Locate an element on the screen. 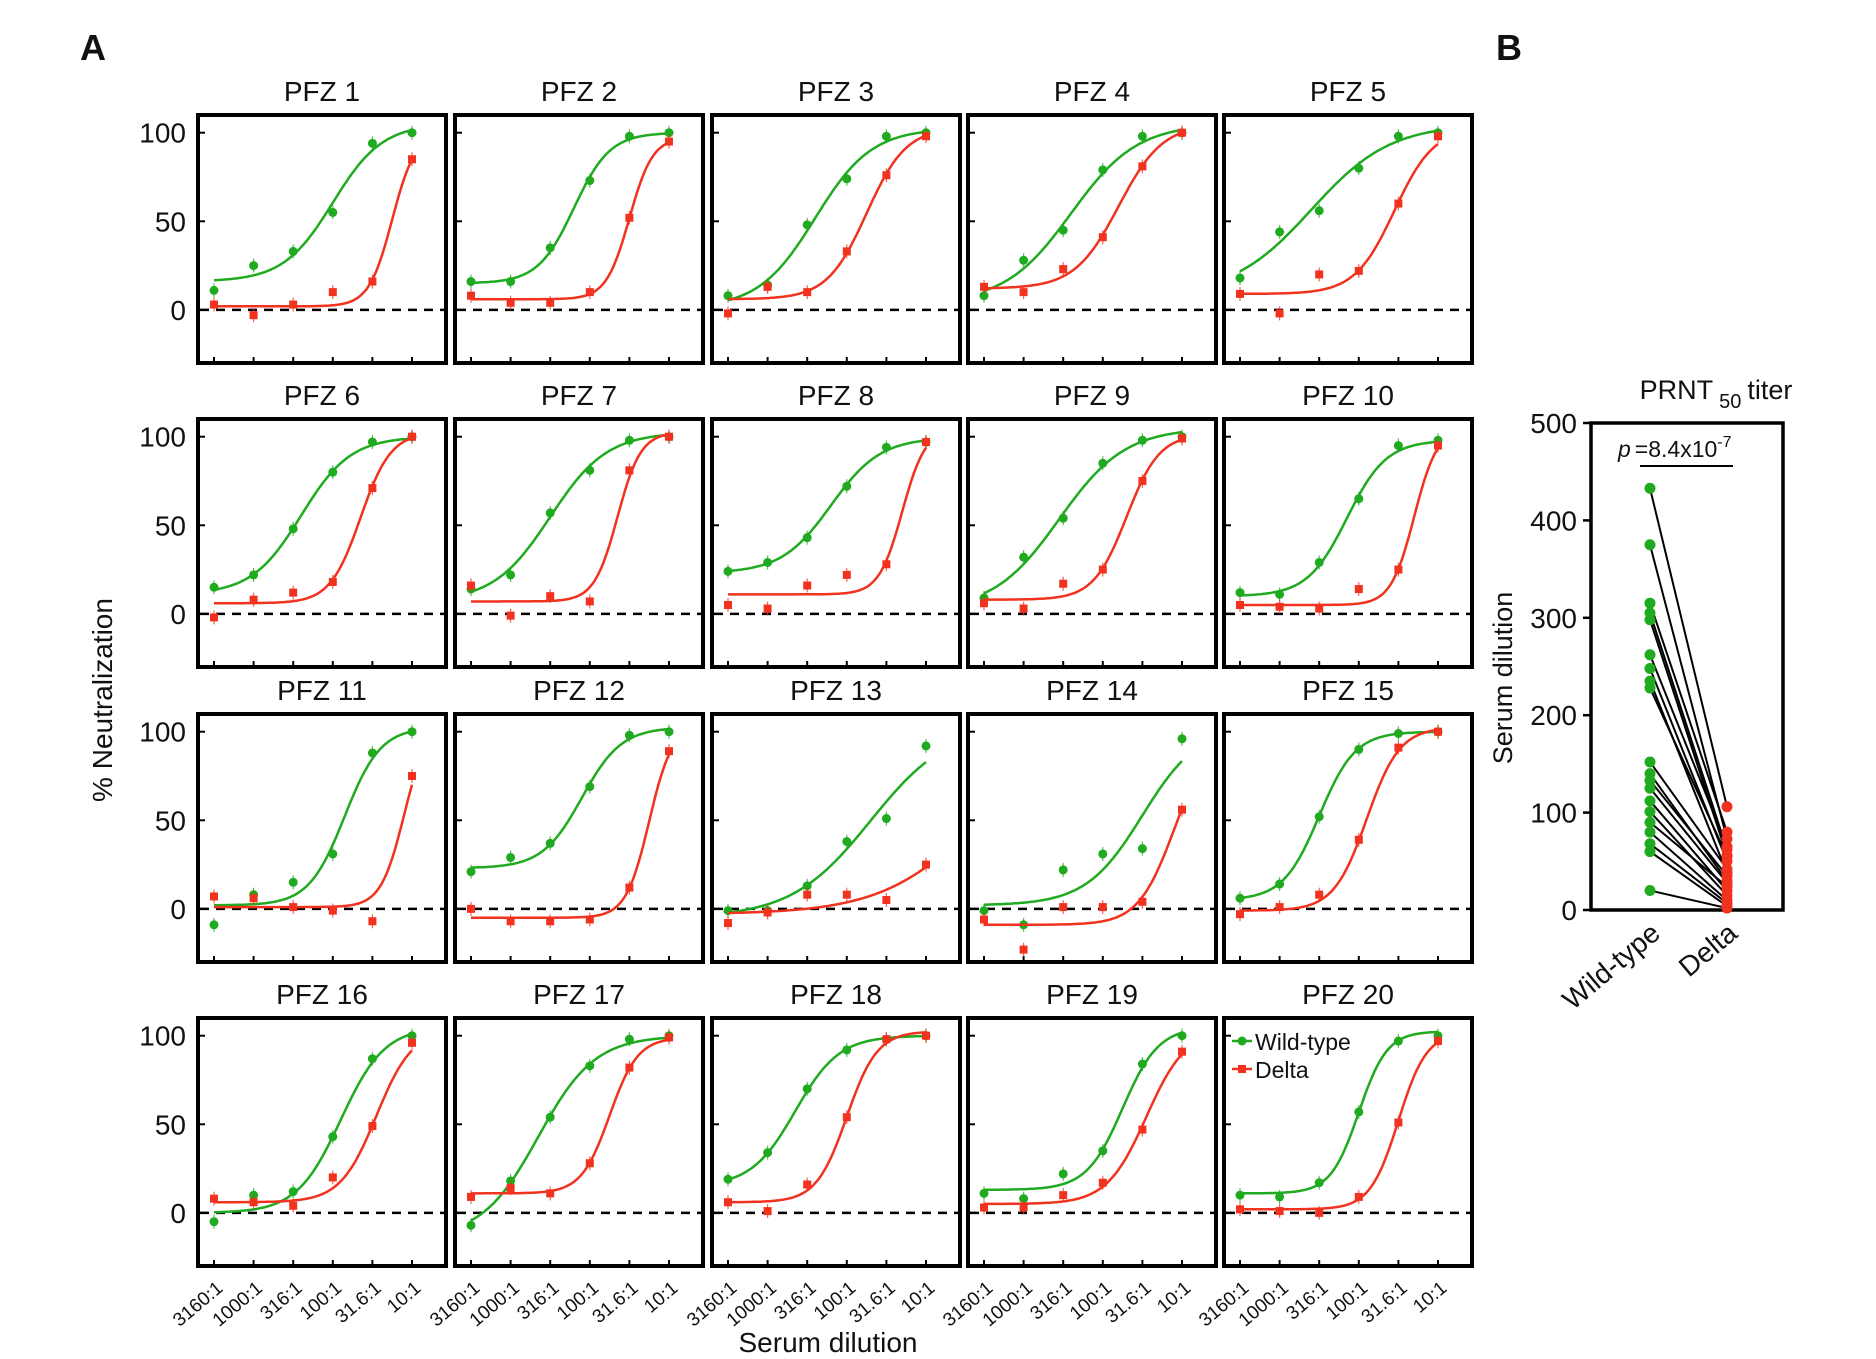 The width and height of the screenshot is (1876, 1359). subplot-pfz-6: PFZ 6 0 50 100 is located at coordinates (293, 524).